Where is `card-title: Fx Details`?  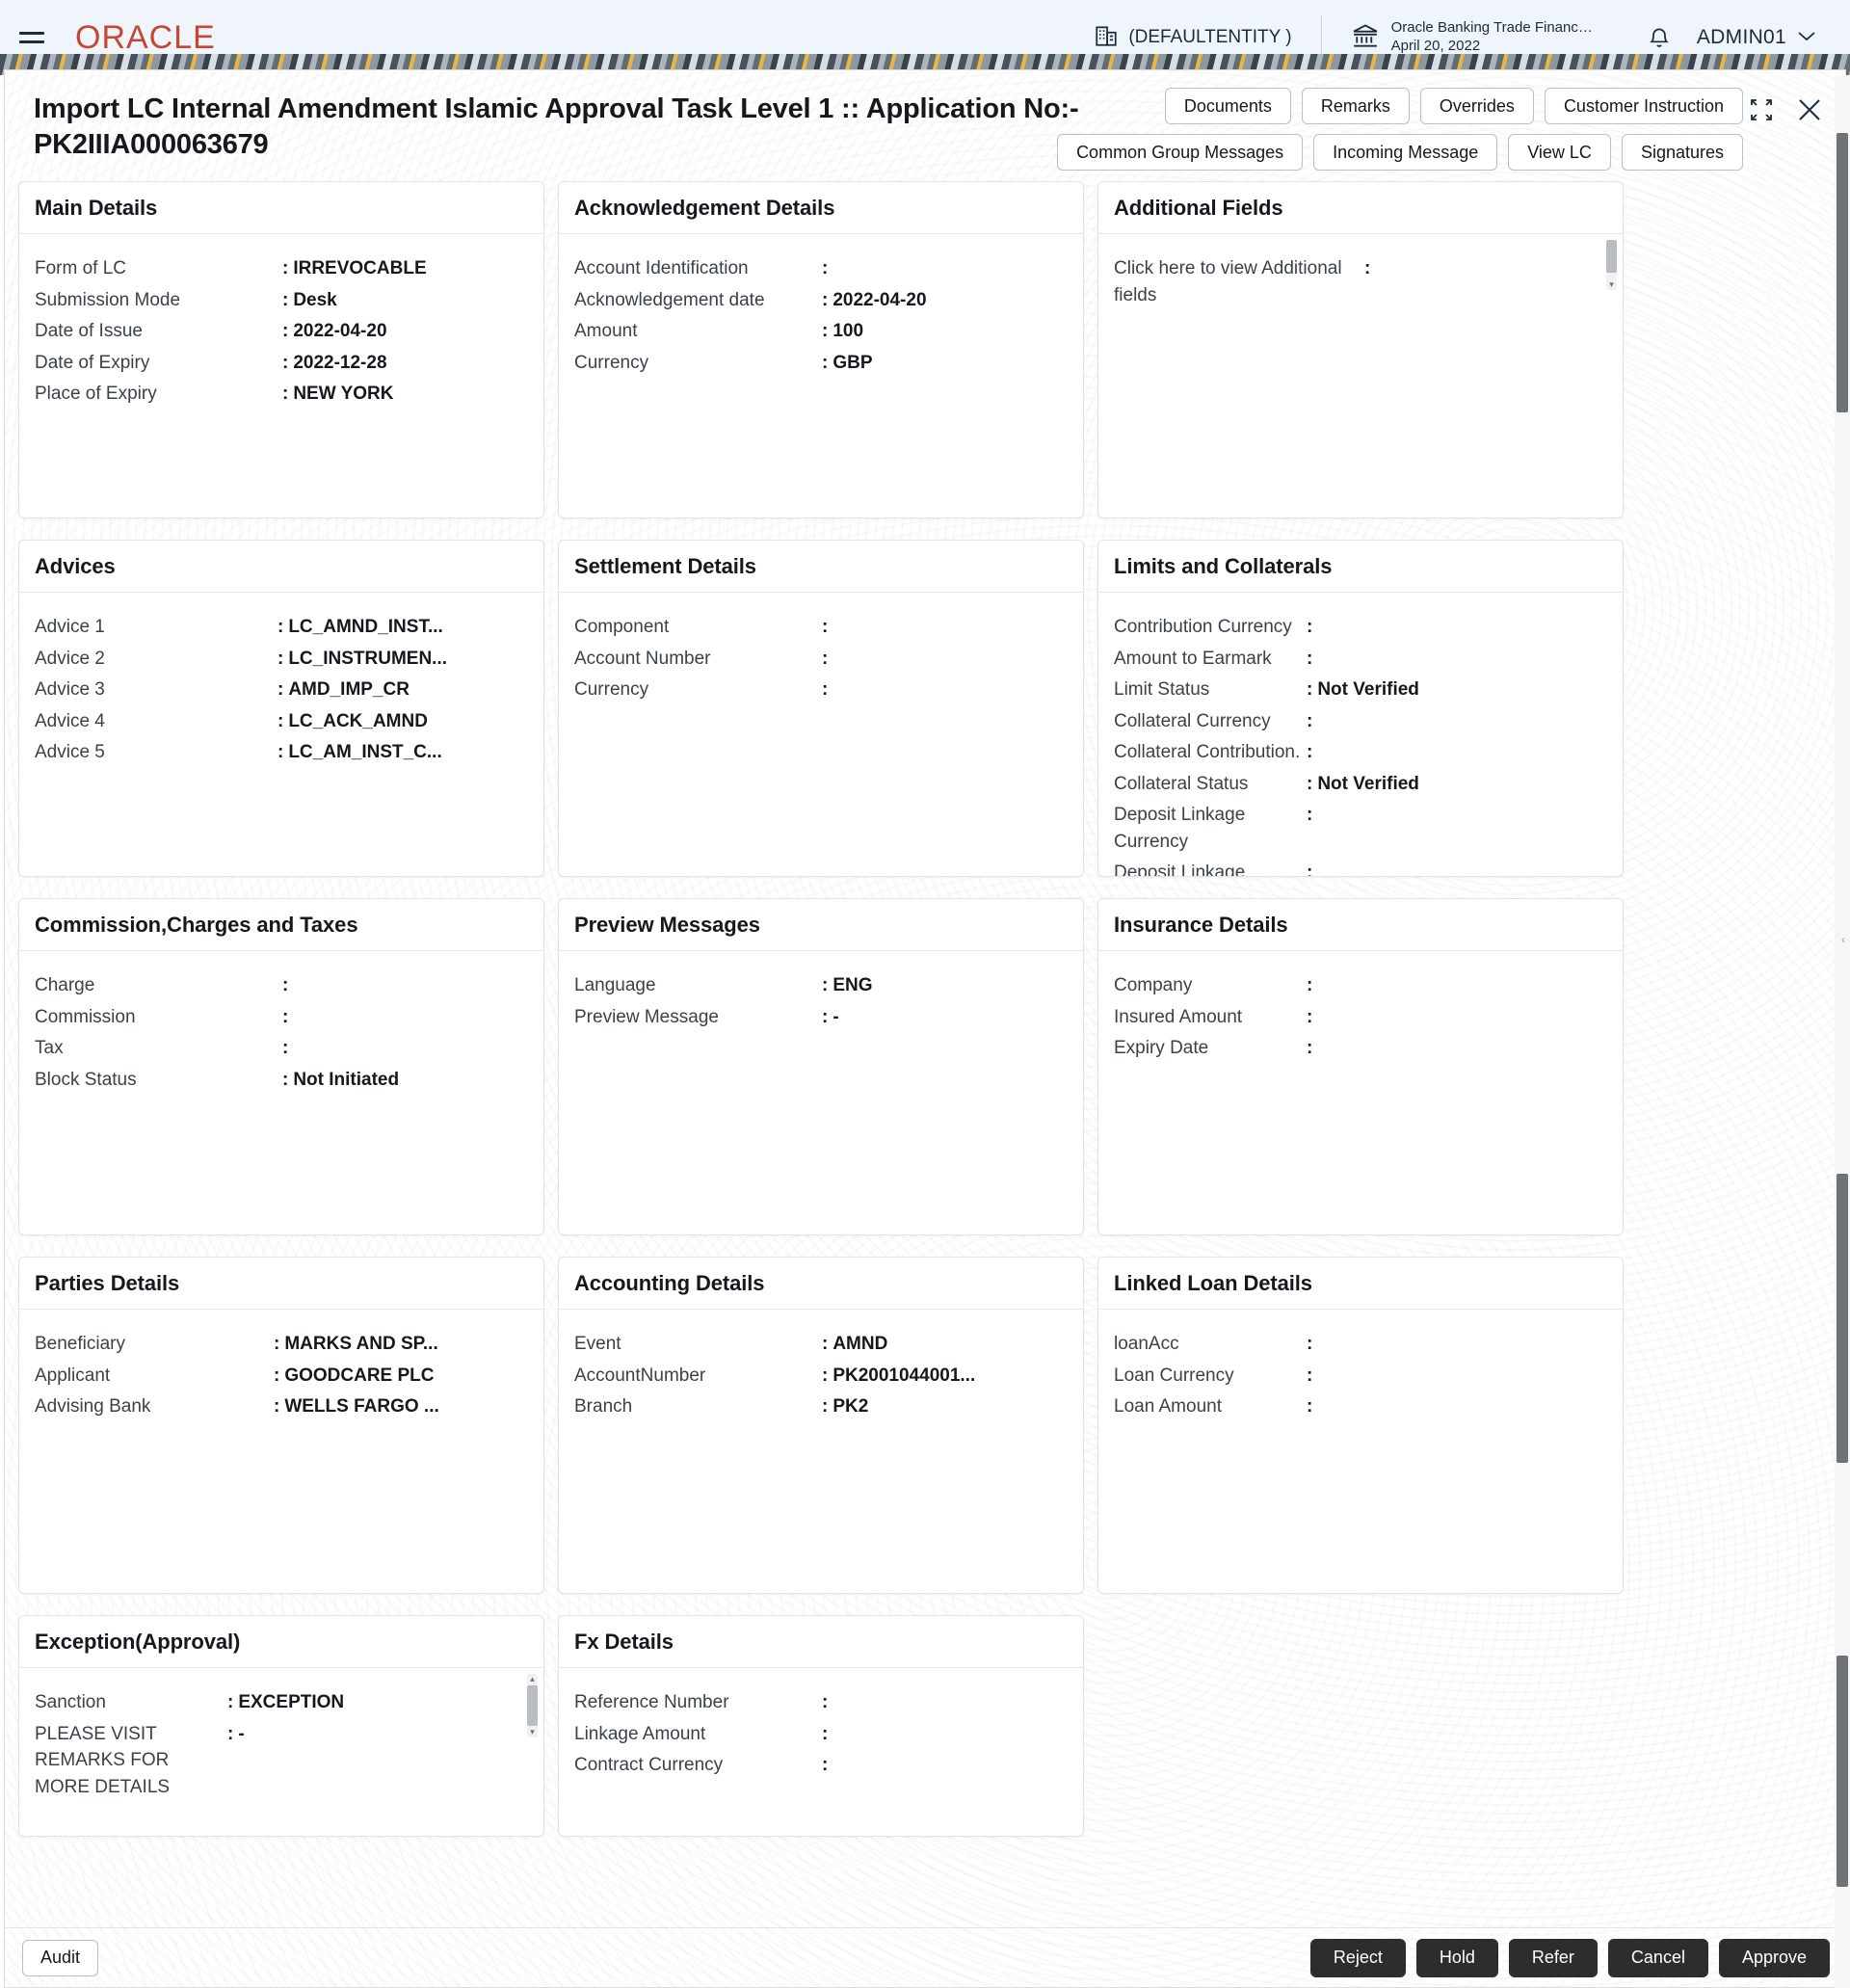 card-title: Fx Details is located at coordinates (624, 1641).